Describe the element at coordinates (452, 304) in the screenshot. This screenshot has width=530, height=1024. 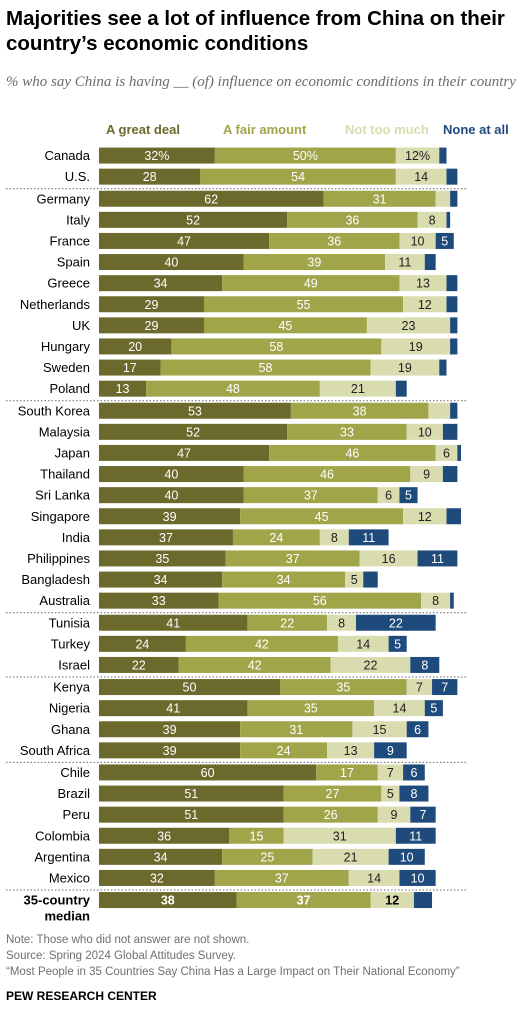
I see `bar-none-at-all-netherlands` at that location.